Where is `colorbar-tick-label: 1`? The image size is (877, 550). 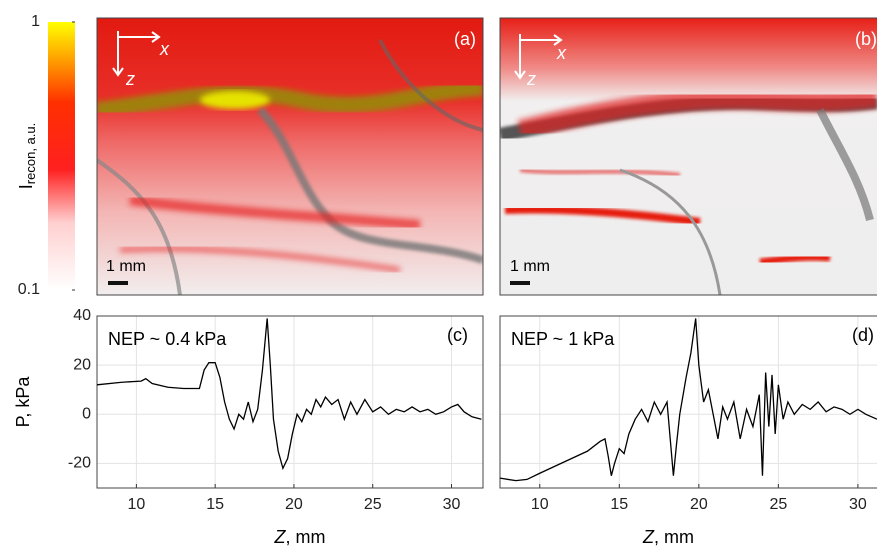
colorbar-tick-label: 1 is located at coordinates (35, 21).